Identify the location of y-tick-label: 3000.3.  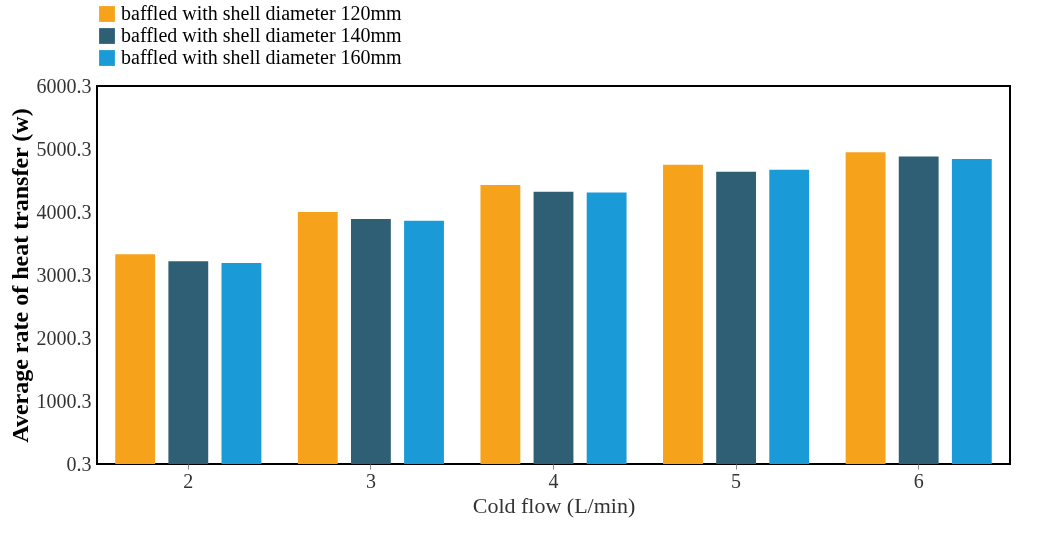
(64, 274).